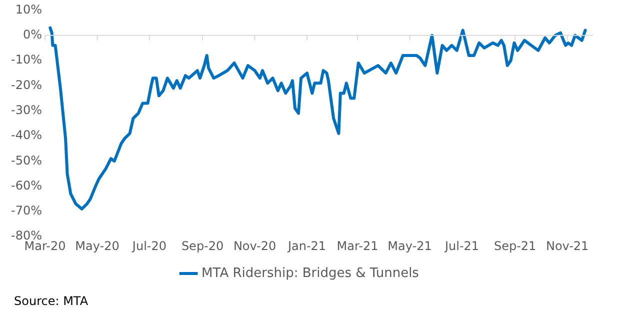  I want to click on x-tick-label: Mar-20, so click(45, 245).